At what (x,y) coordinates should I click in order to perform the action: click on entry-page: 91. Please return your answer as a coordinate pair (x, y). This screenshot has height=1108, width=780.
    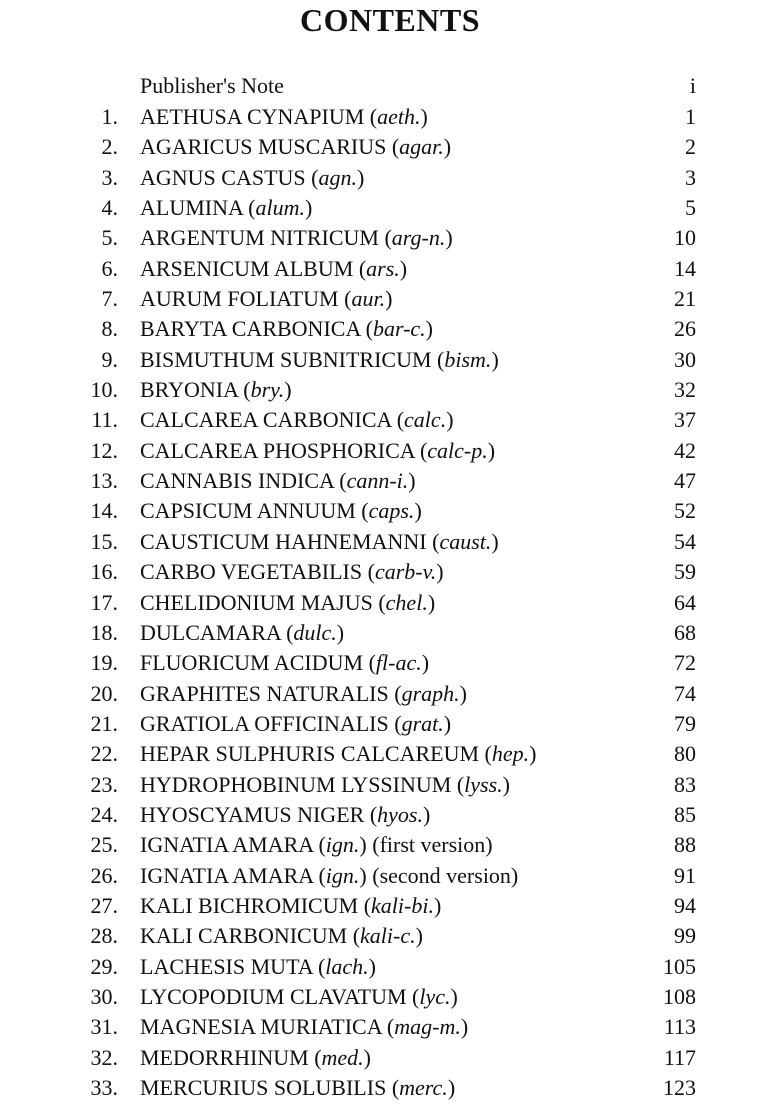
    Looking at the image, I should click on (685, 875).